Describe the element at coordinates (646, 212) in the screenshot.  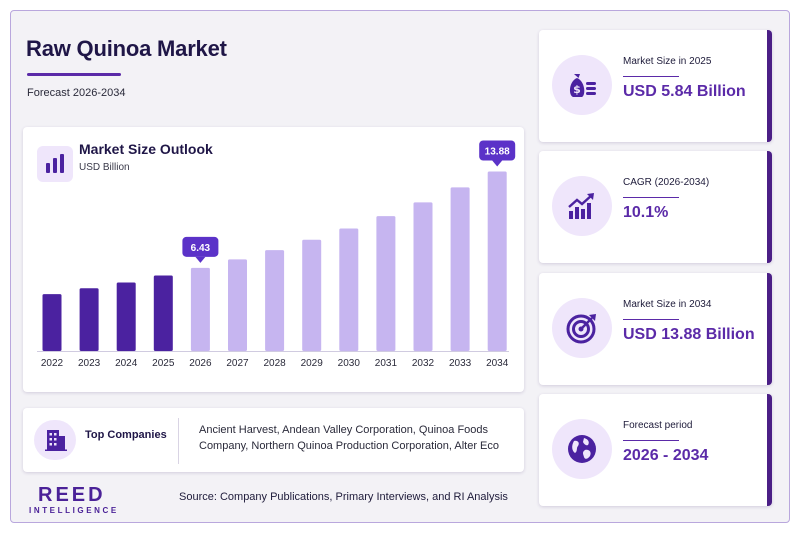
I see `stat-value: 10.1%` at that location.